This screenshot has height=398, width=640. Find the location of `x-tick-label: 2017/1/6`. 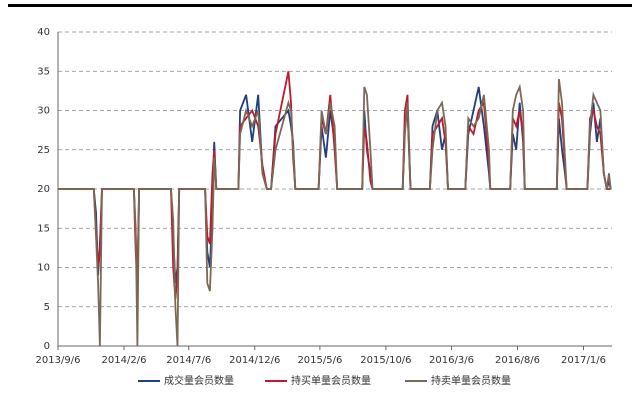

x-tick-label: 2017/1/6 is located at coordinates (583, 360).